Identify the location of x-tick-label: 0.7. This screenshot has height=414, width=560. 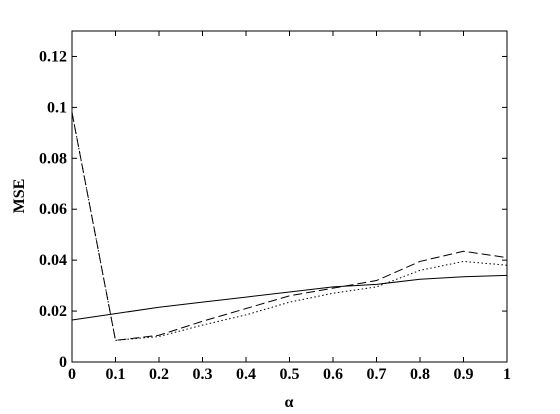
(377, 374).